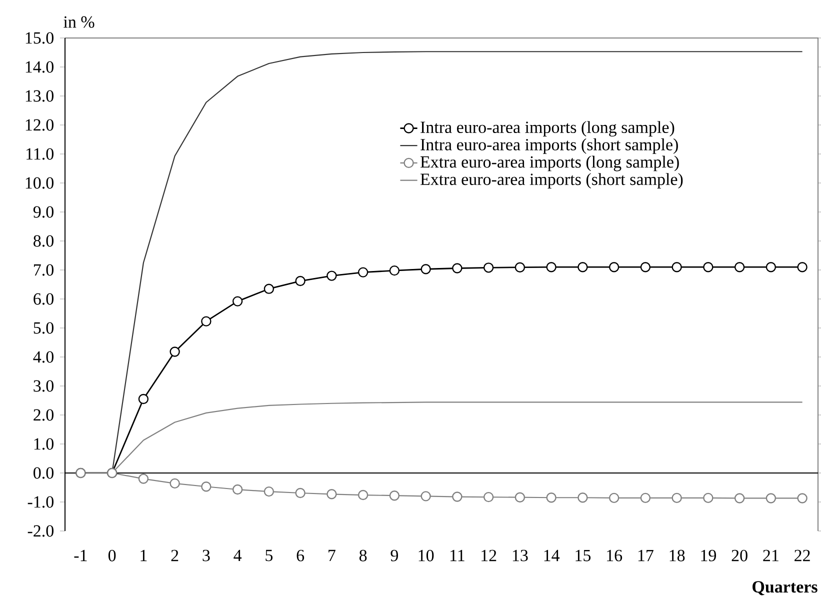 This screenshot has width=821, height=612. What do you see at coordinates (552, 556) in the screenshot?
I see `x-tick-label: 14` at bounding box center [552, 556].